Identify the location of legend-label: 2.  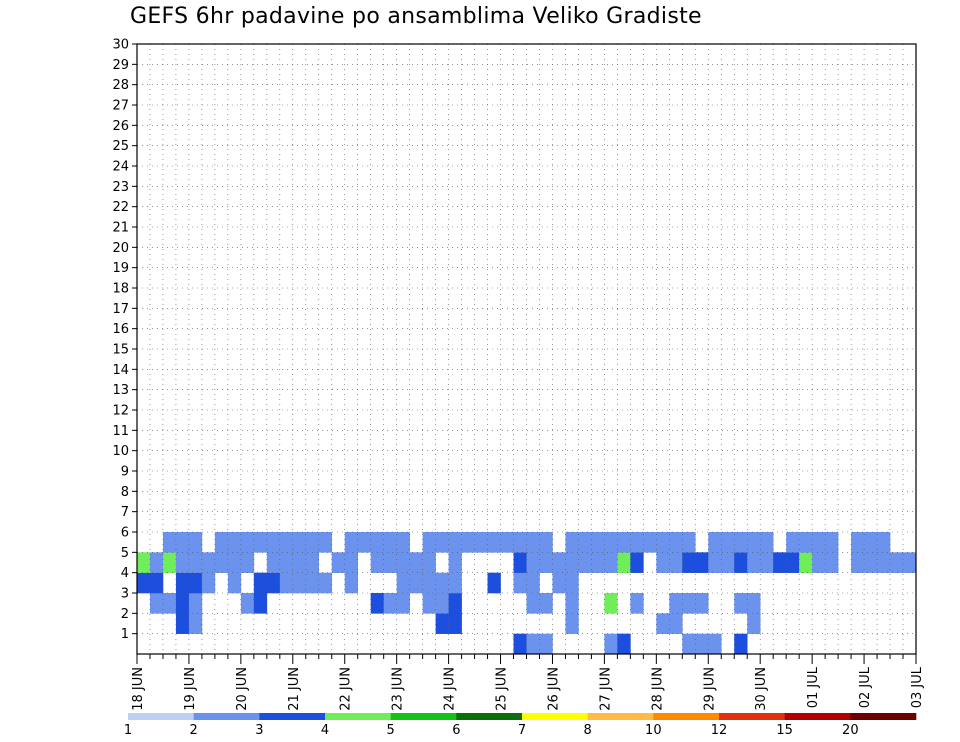
(194, 730).